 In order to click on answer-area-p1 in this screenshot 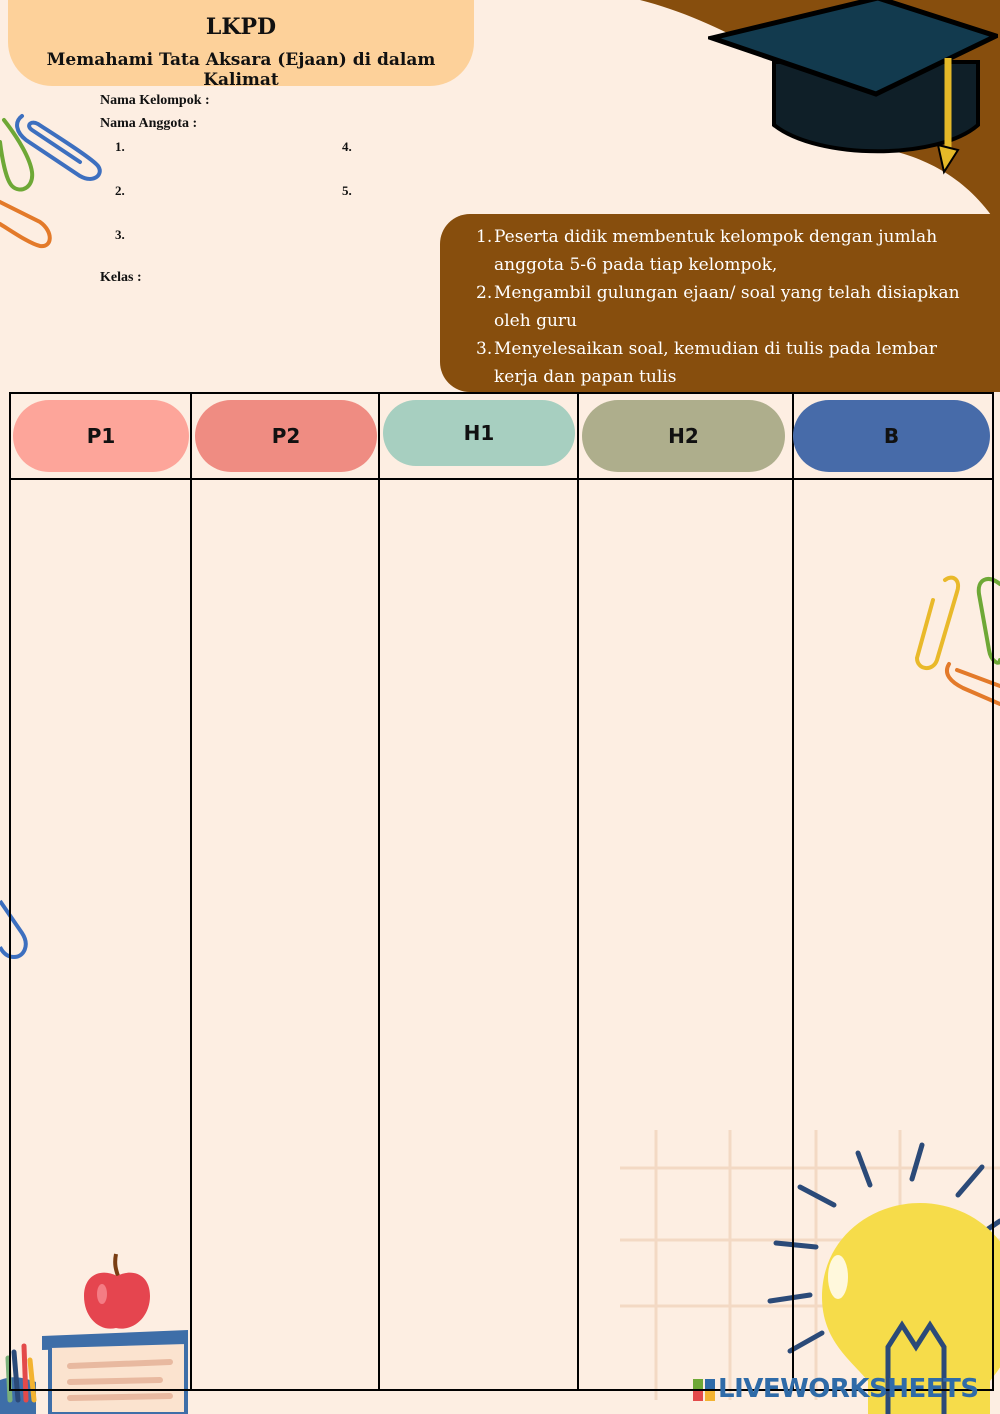, I will do `click(100, 934)`.